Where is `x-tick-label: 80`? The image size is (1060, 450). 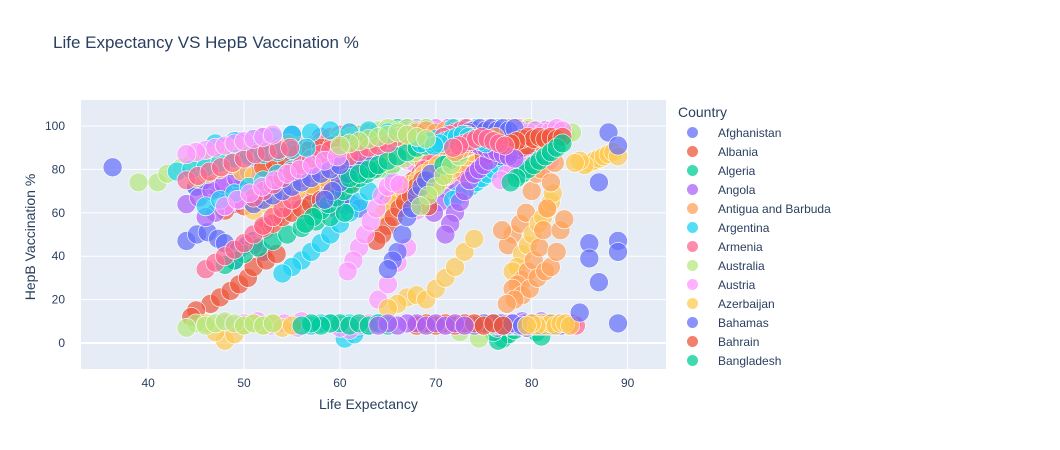 x-tick-label: 80 is located at coordinates (532, 383).